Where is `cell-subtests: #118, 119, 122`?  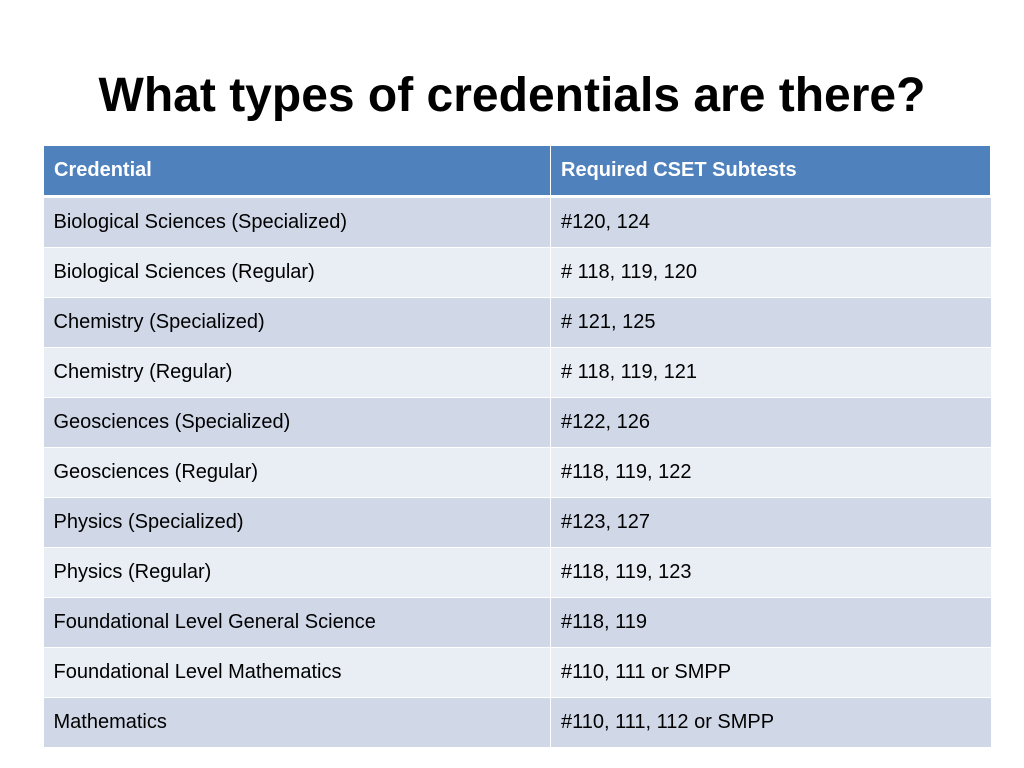
cell-subtests: #118, 119, 122 is located at coordinates (770, 472).